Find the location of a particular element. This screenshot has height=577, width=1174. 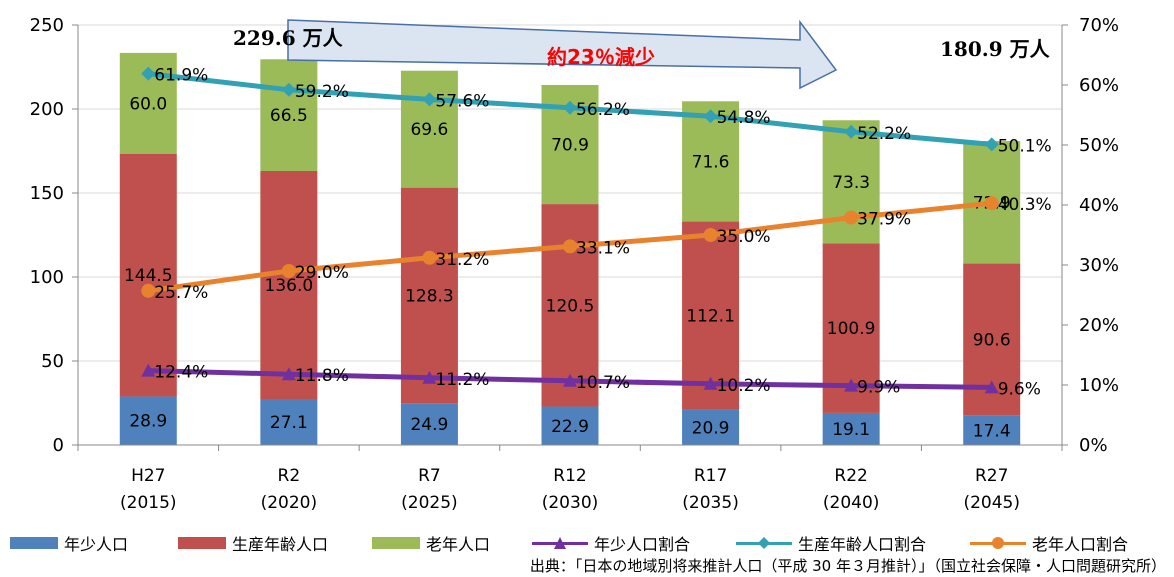

x-tick-label: R17 is located at coordinates (710, 476).